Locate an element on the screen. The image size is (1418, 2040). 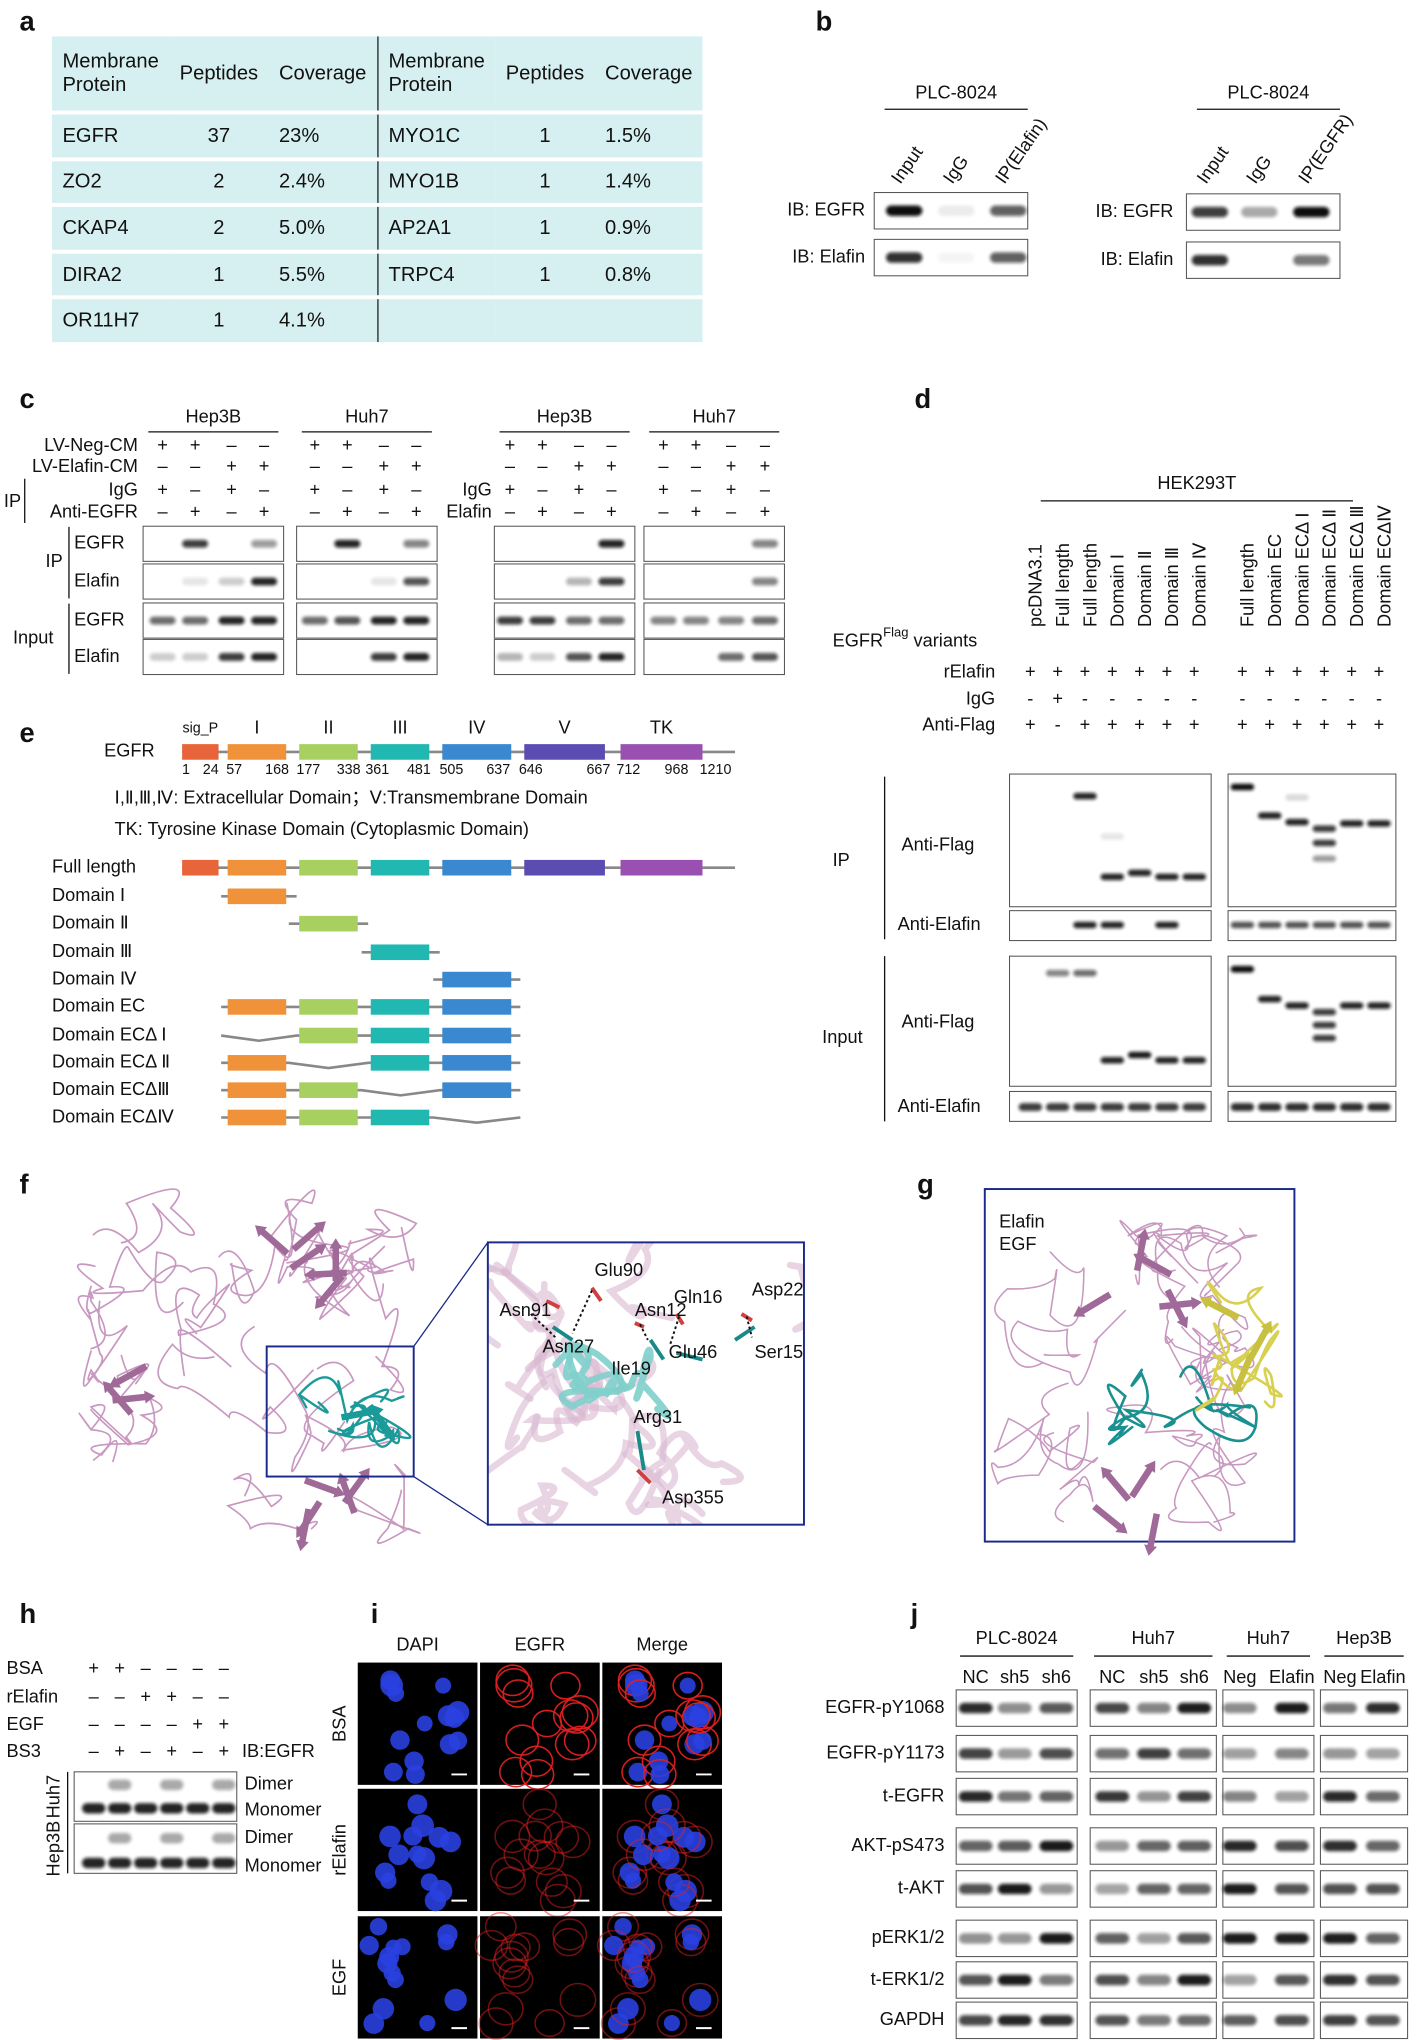
position-label: 168 is located at coordinates (277, 770).